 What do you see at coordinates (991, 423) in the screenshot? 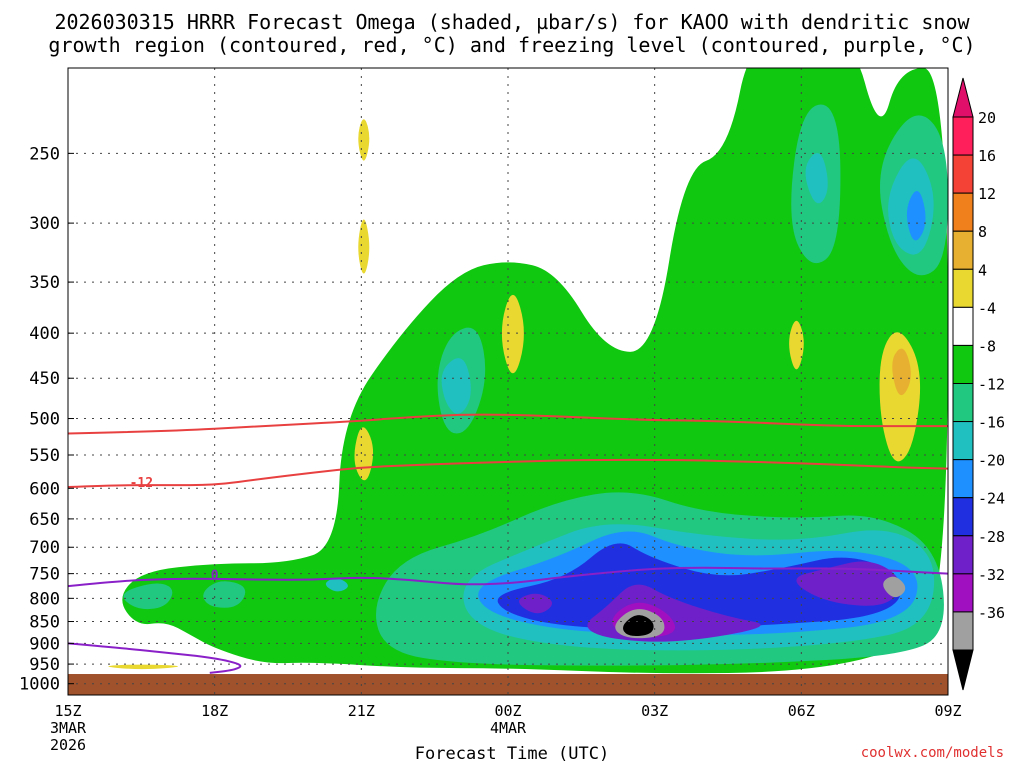
I see `colorbar-label-8: -16` at bounding box center [991, 423].